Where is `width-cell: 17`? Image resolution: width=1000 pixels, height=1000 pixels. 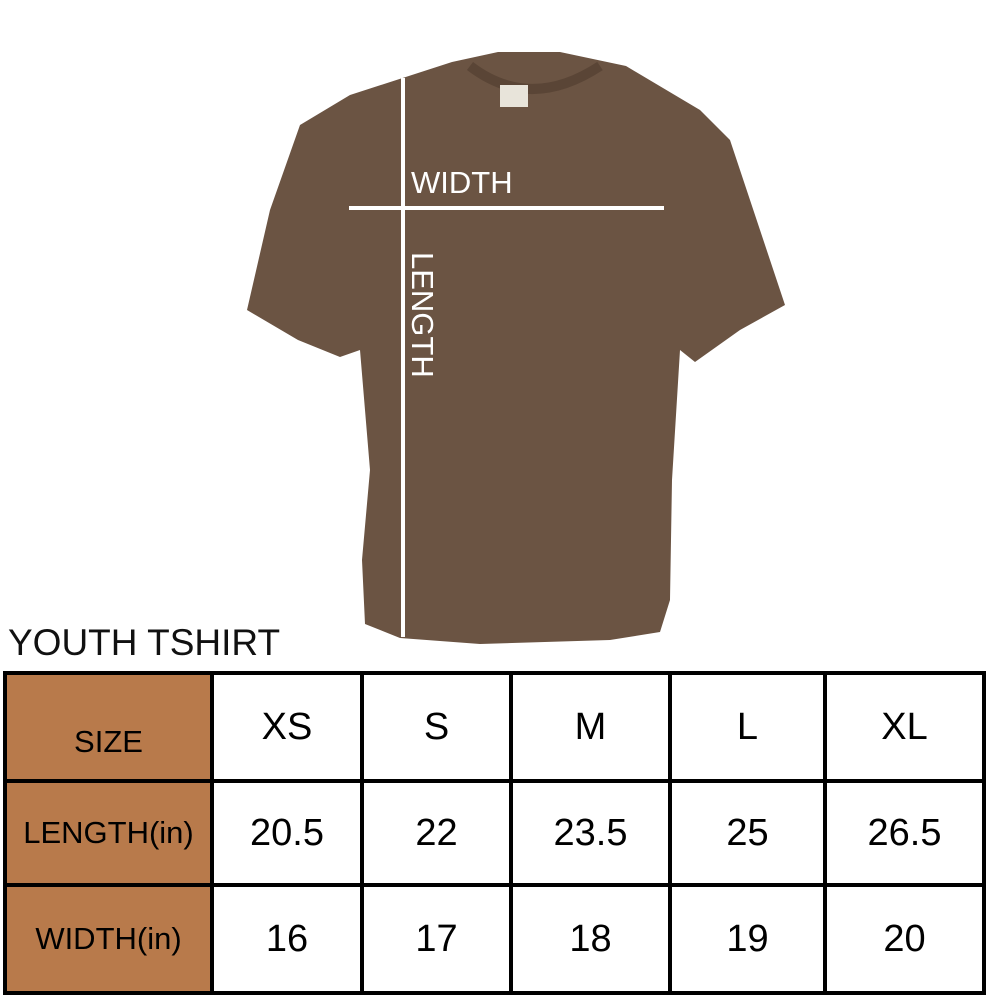
width-cell: 17 is located at coordinates (436, 939).